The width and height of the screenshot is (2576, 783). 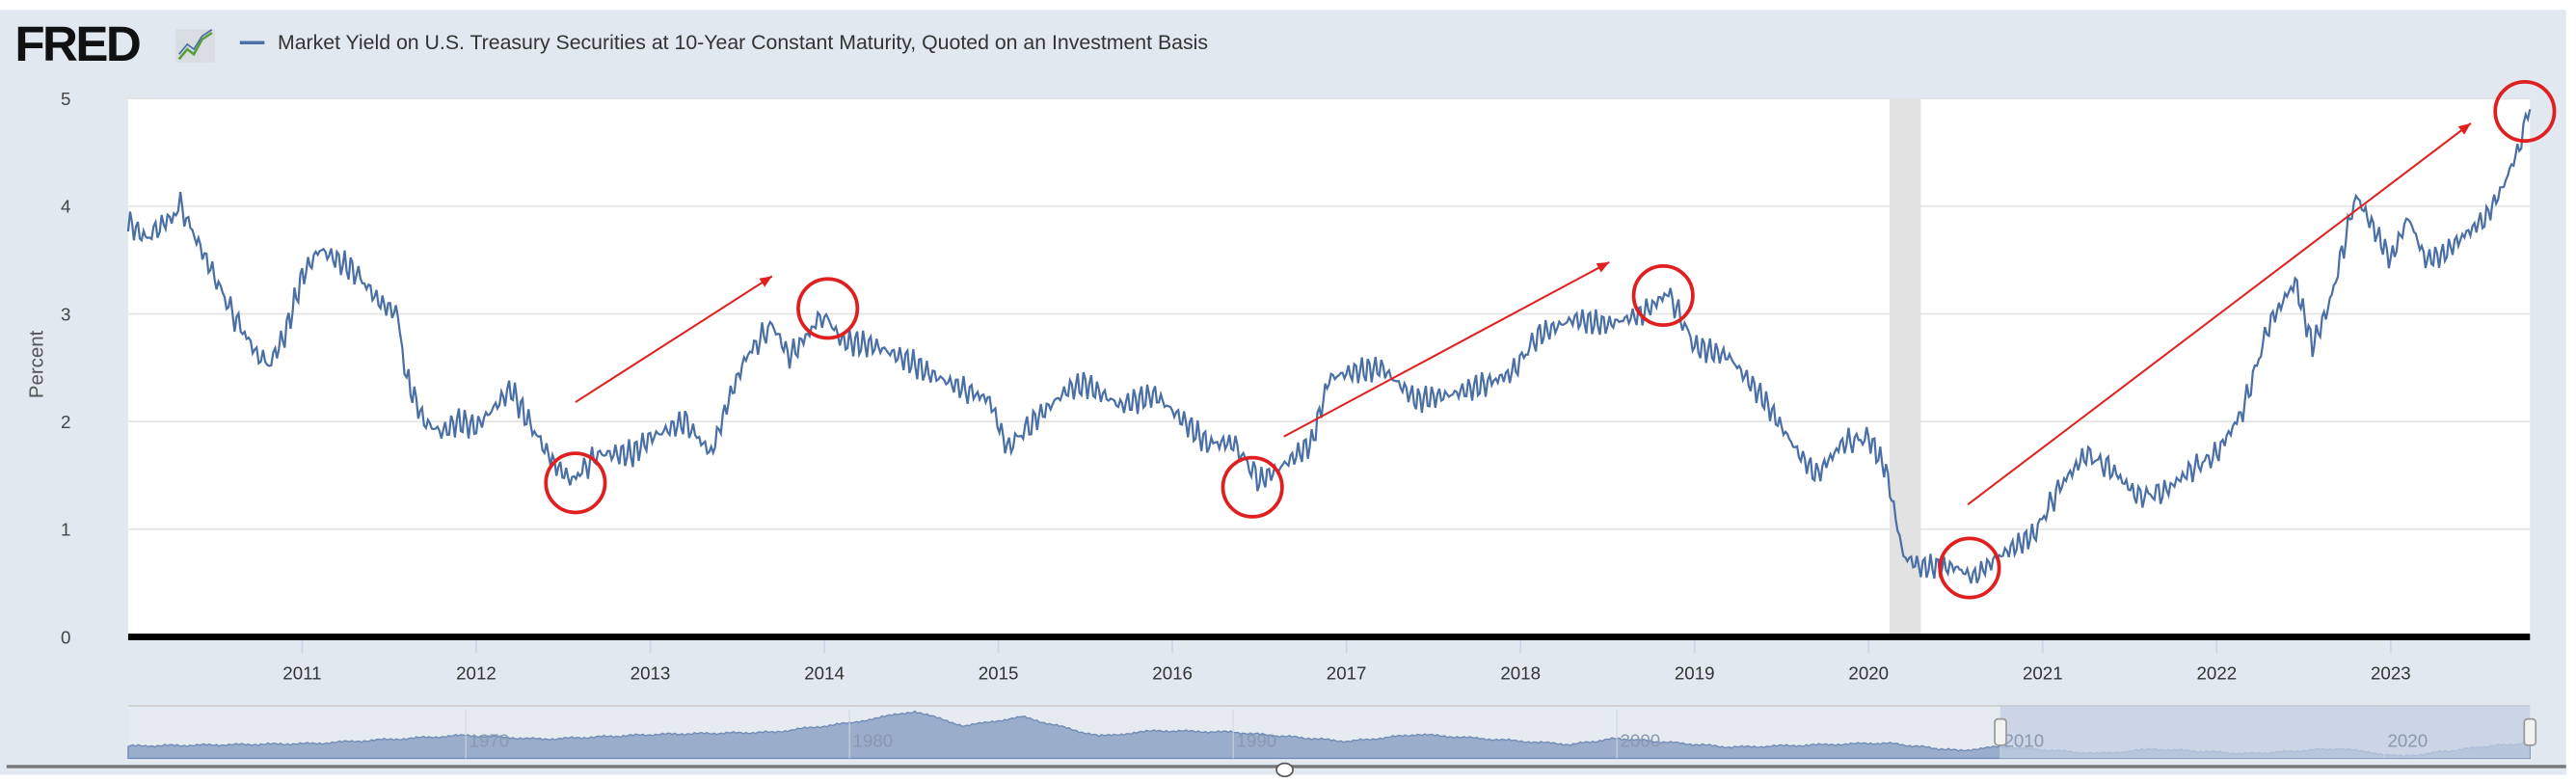 I want to click on y-tick-label: 1, so click(x=66, y=530).